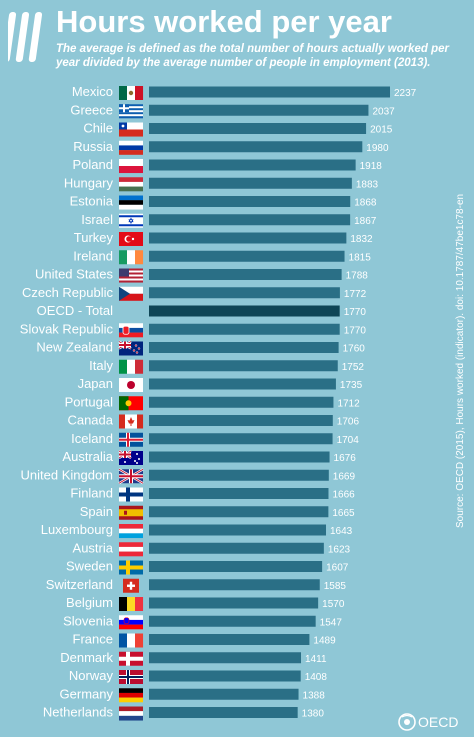  I want to click on category-label-france: France, so click(93, 639).